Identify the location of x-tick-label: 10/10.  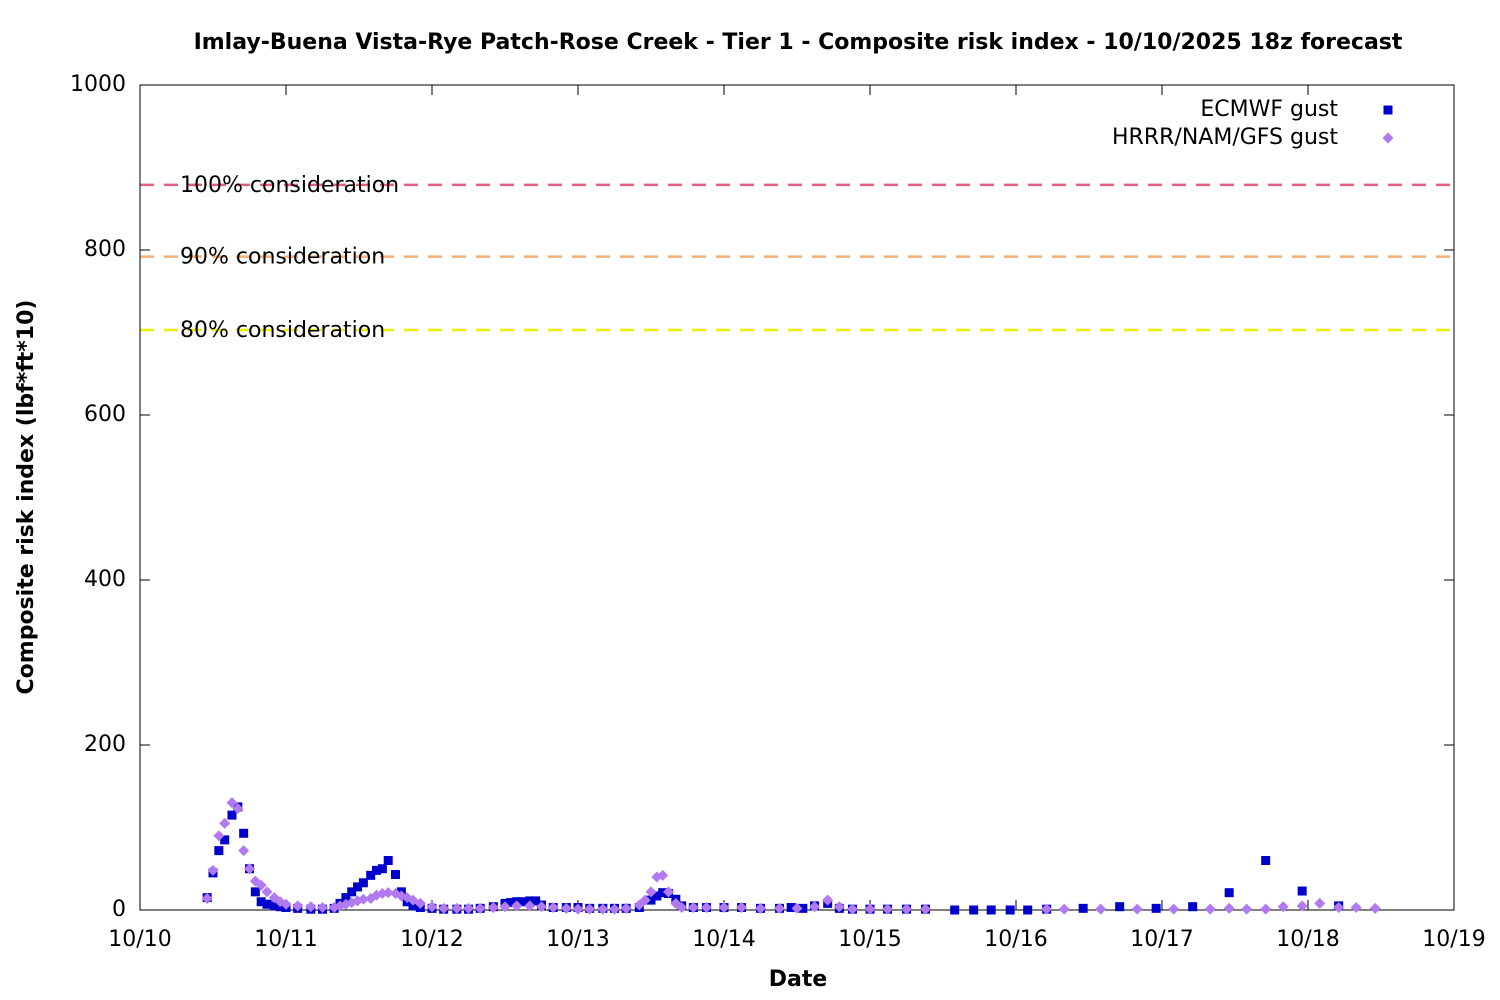
(139, 939).